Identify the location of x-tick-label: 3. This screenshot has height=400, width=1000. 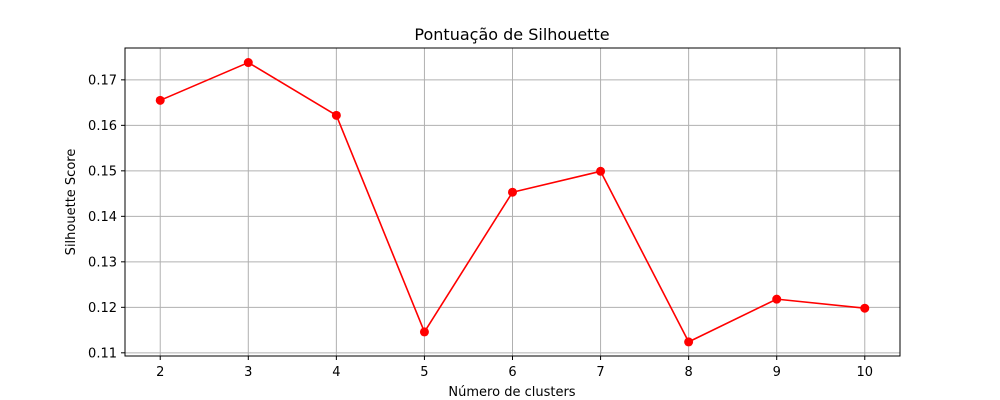
(248, 372).